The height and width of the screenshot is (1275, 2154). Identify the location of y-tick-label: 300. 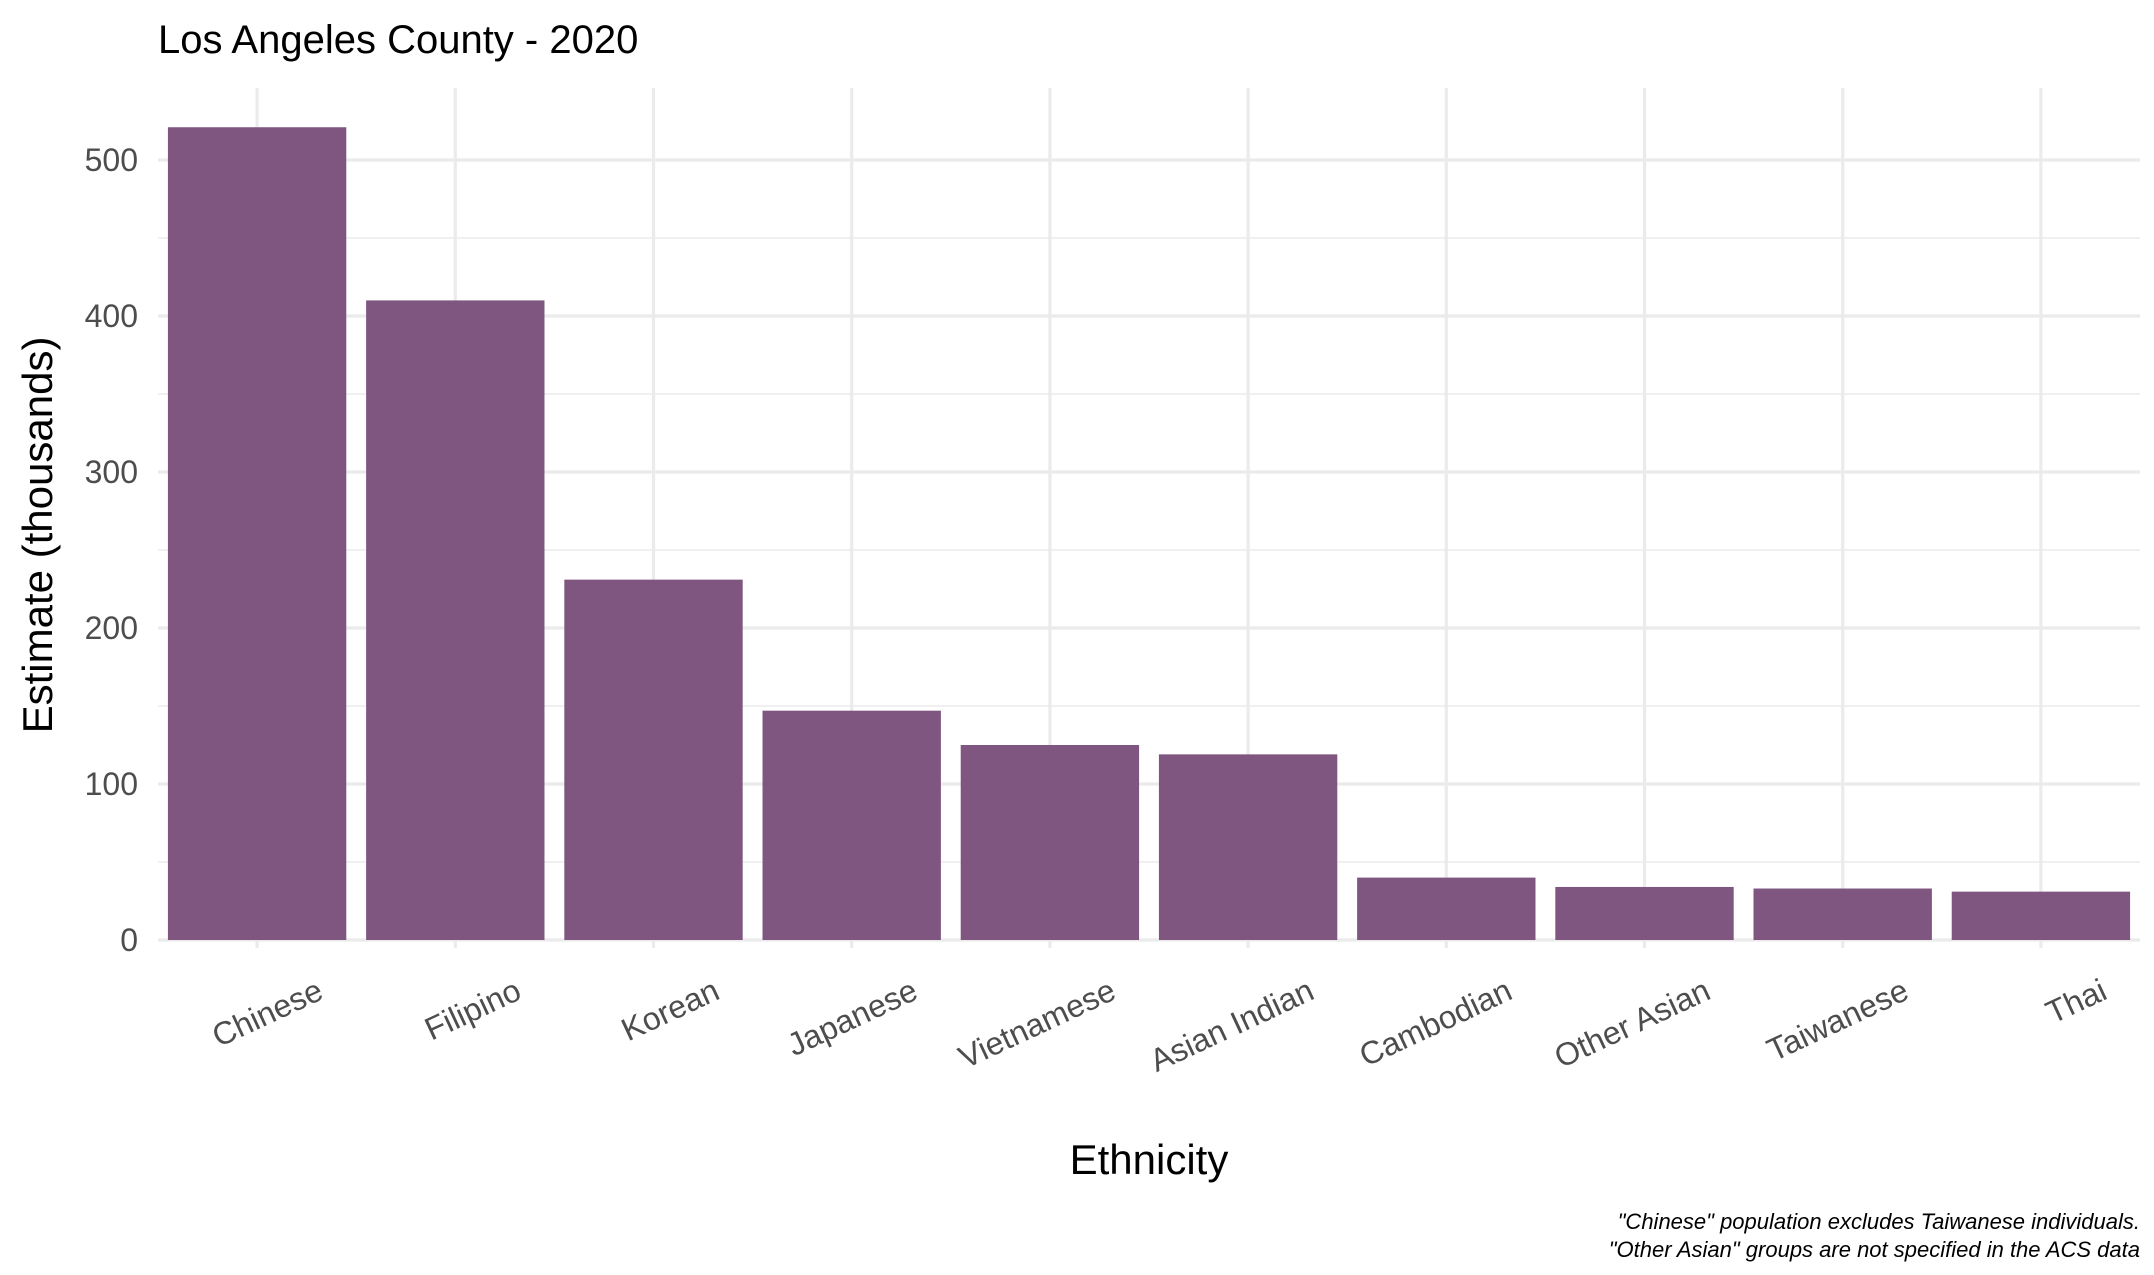
(111, 472).